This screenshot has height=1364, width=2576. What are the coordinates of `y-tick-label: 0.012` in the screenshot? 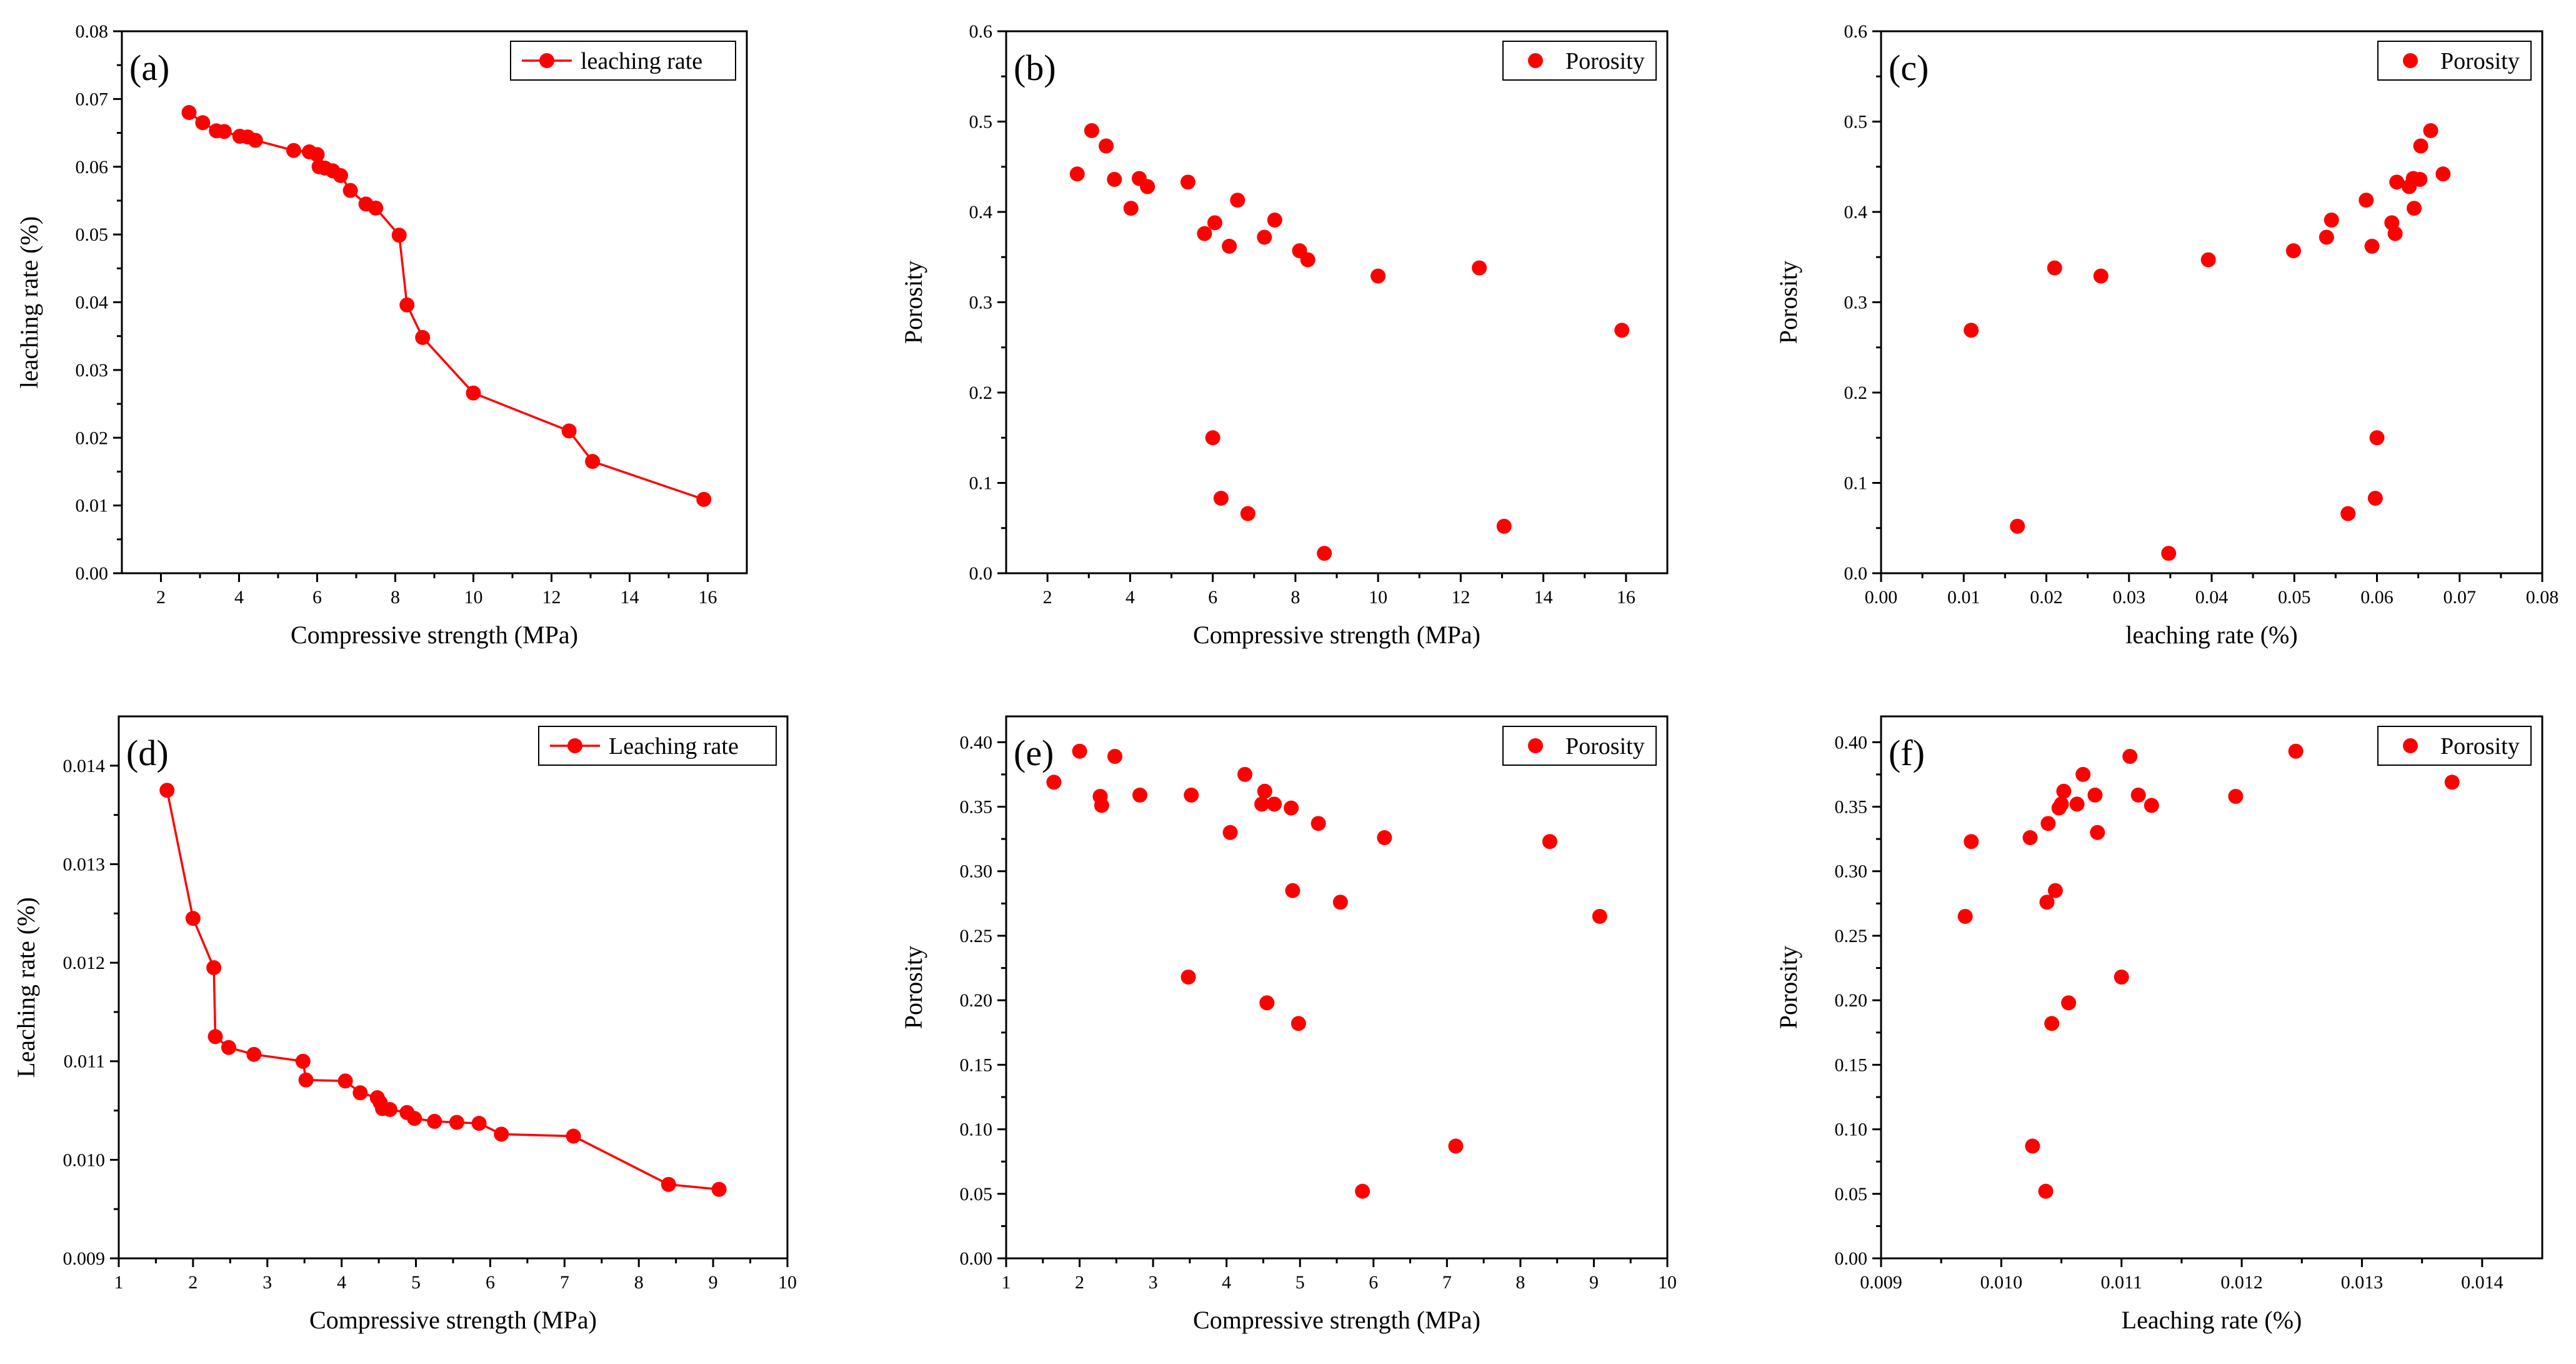 It's located at (84, 963).